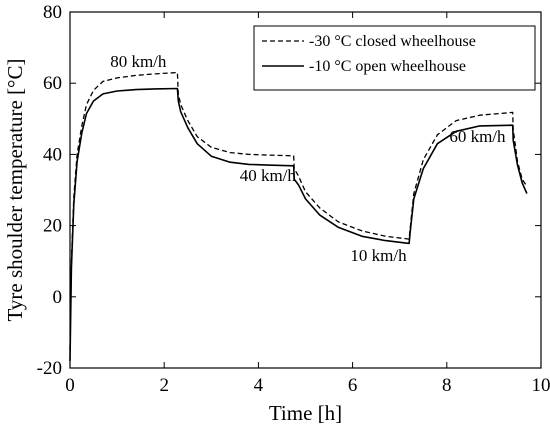 Image resolution: width=550 pixels, height=433 pixels. Describe the element at coordinates (268, 175) in the screenshot. I see `speed-annotation: 40 km/h` at that location.